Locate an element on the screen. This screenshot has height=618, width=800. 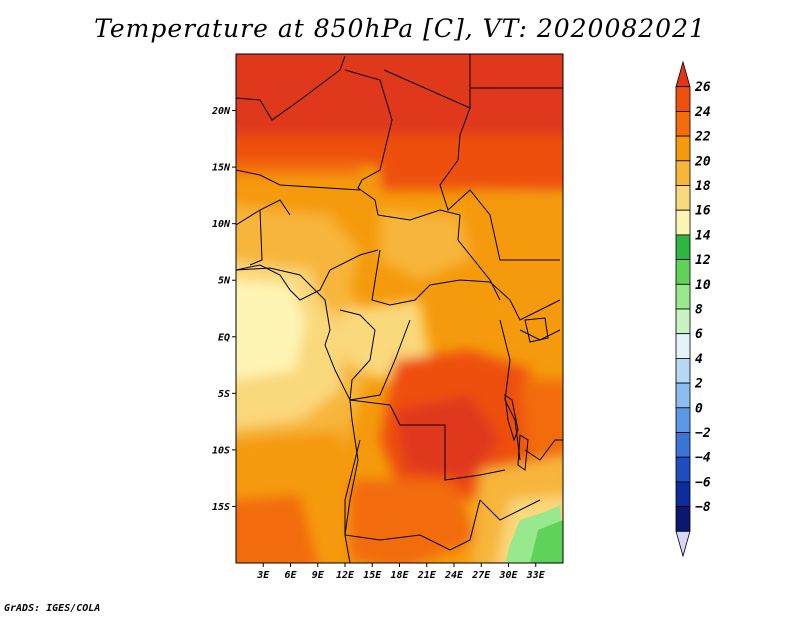
colorbar-label: 26 is located at coordinates (702, 87).